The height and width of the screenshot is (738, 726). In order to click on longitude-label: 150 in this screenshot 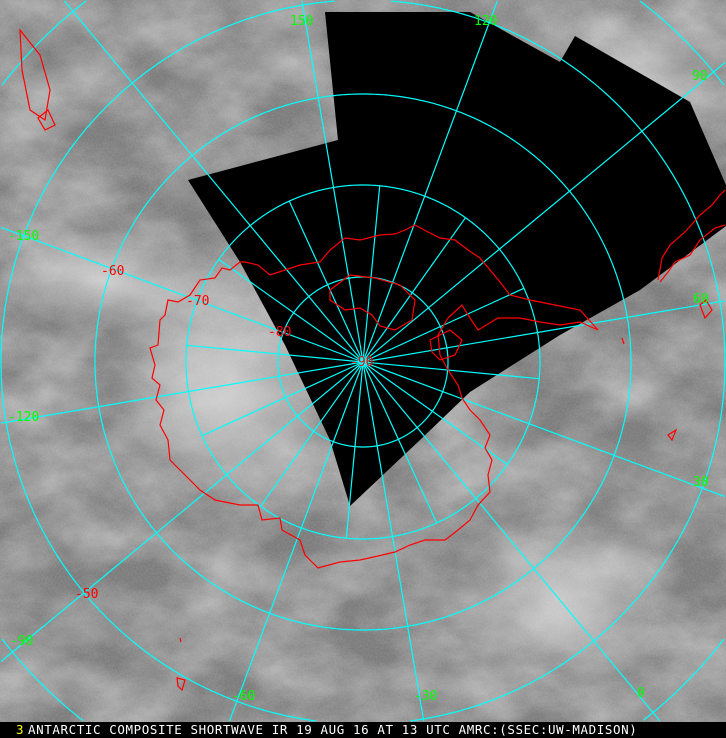, I will do `click(301, 21)`.